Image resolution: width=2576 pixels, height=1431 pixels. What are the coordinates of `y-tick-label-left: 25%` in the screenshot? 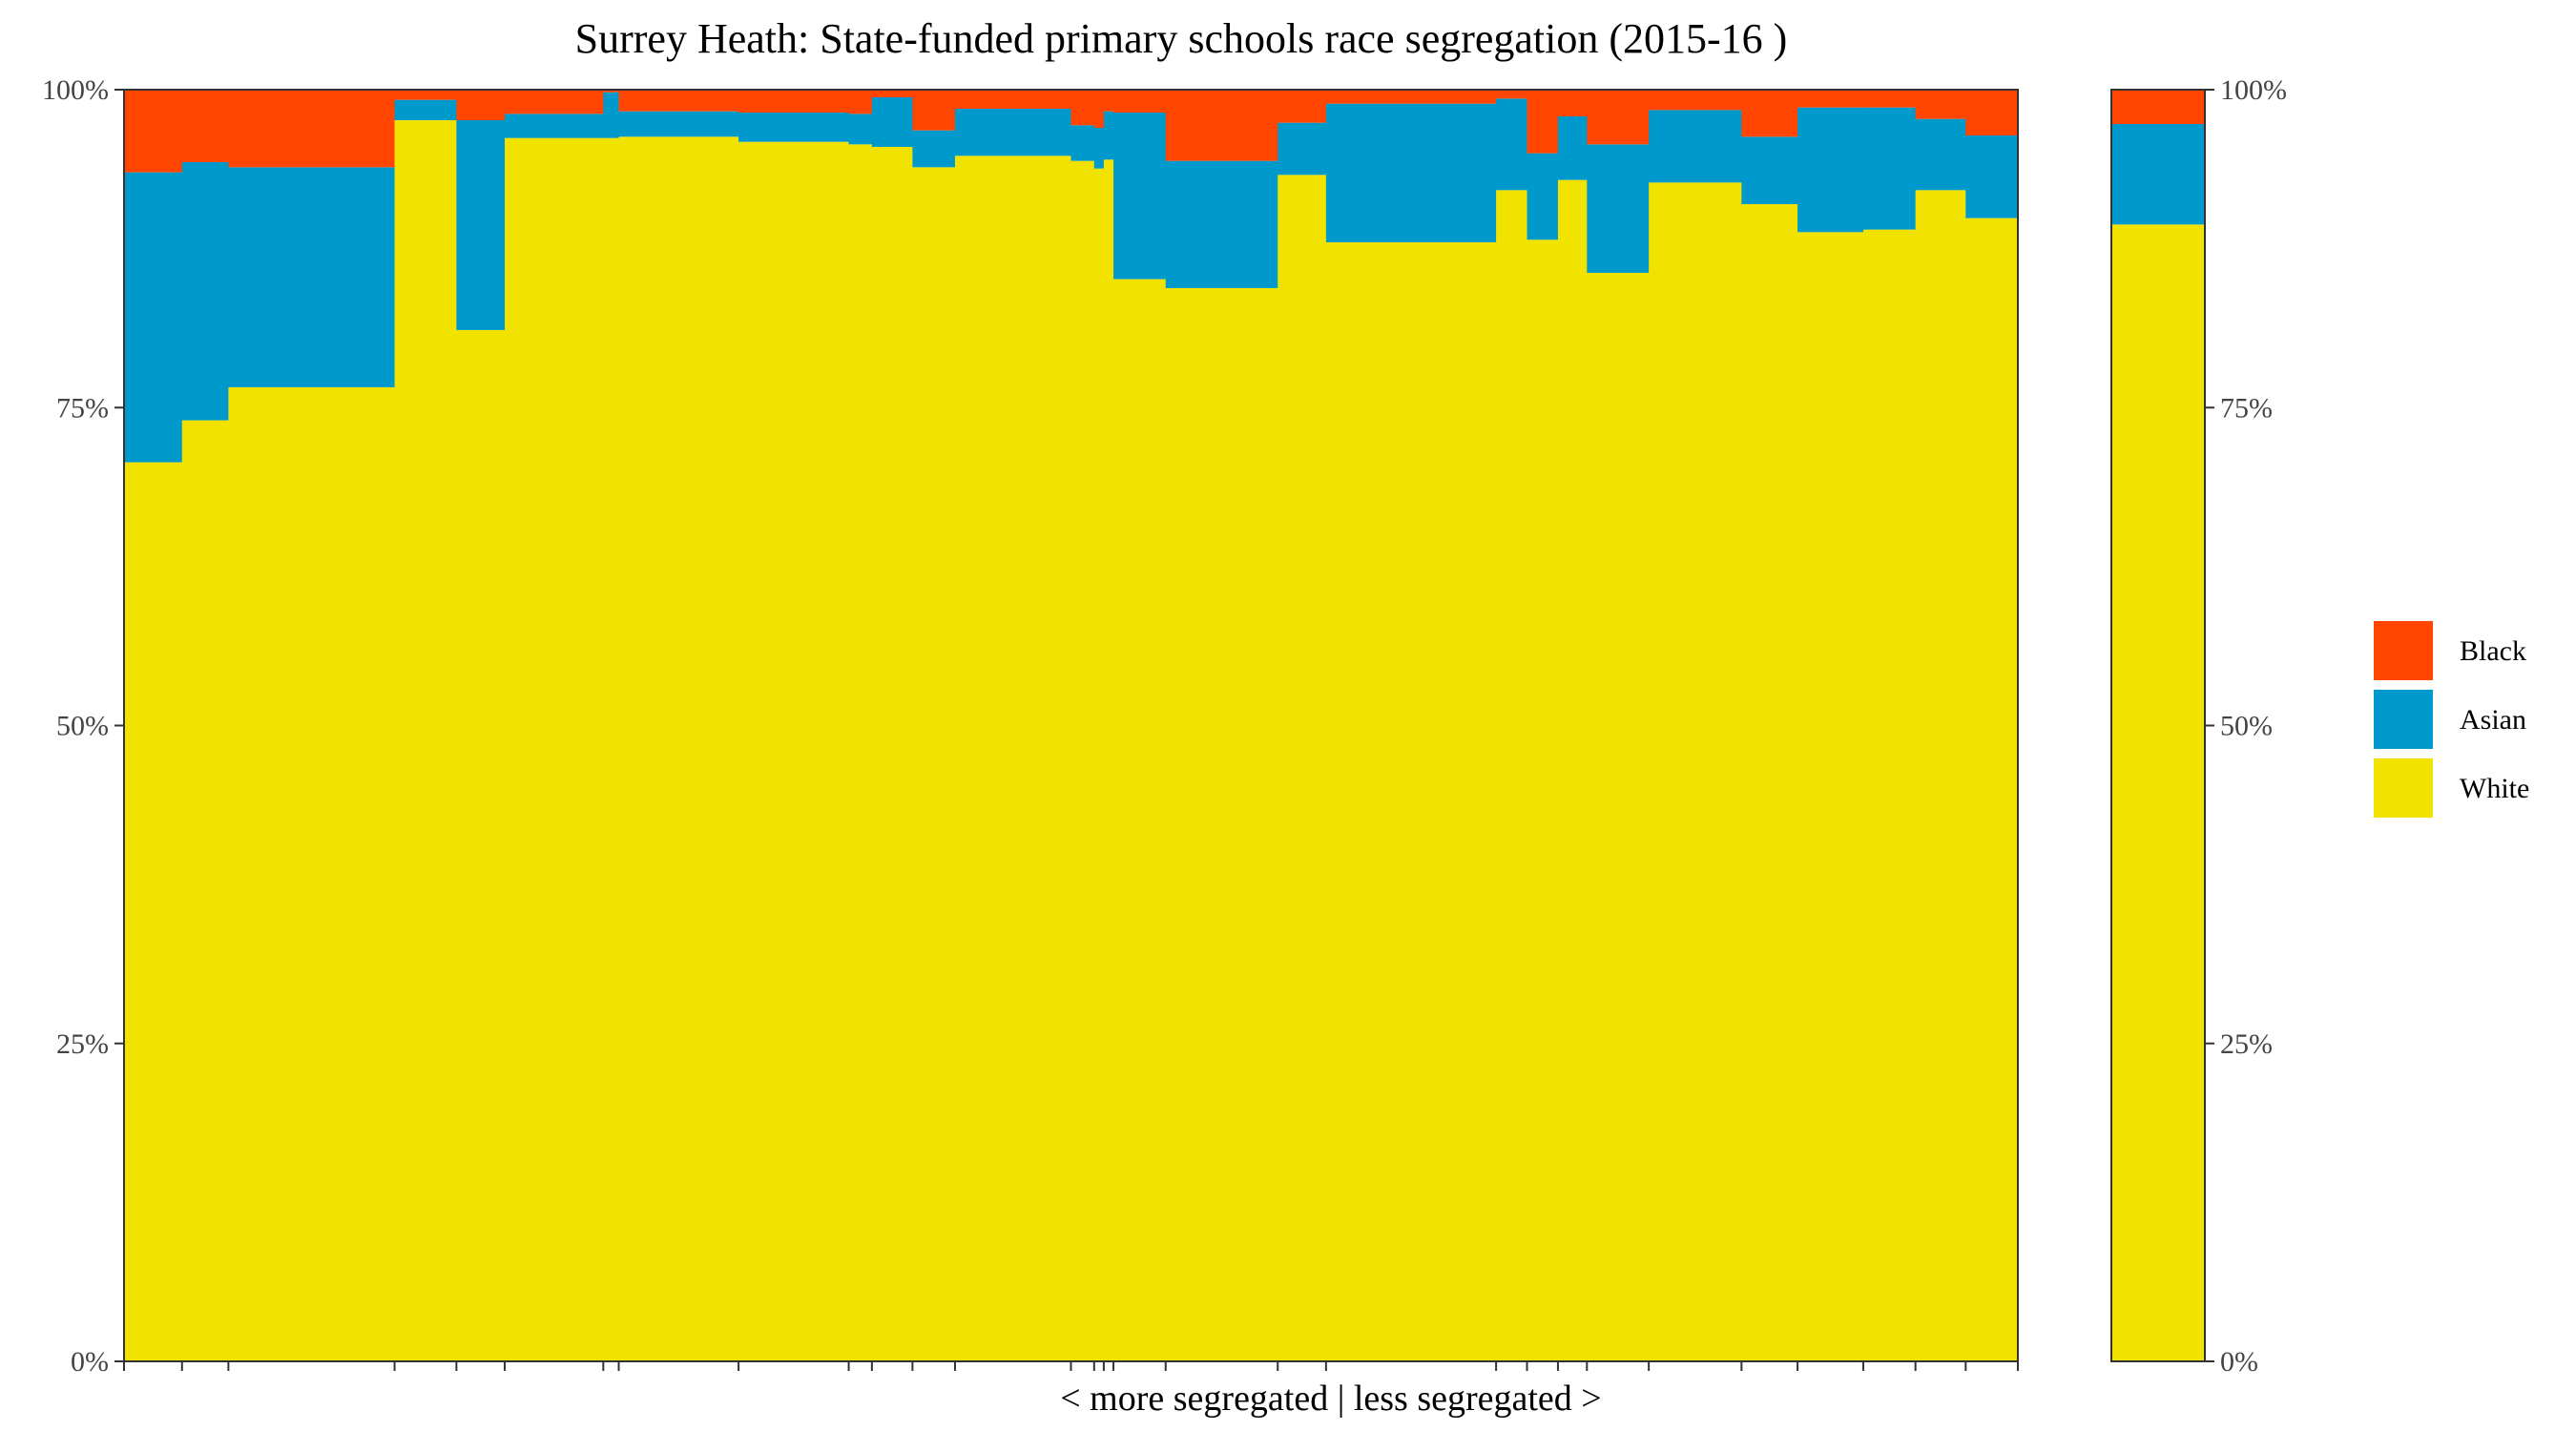 It's located at (82, 1044).